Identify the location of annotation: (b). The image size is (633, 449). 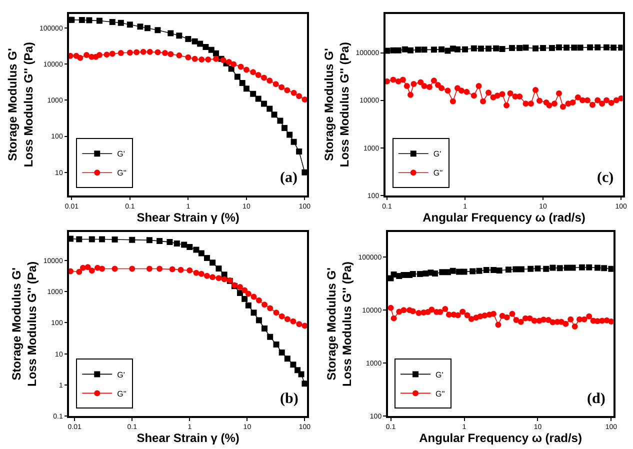
(289, 399).